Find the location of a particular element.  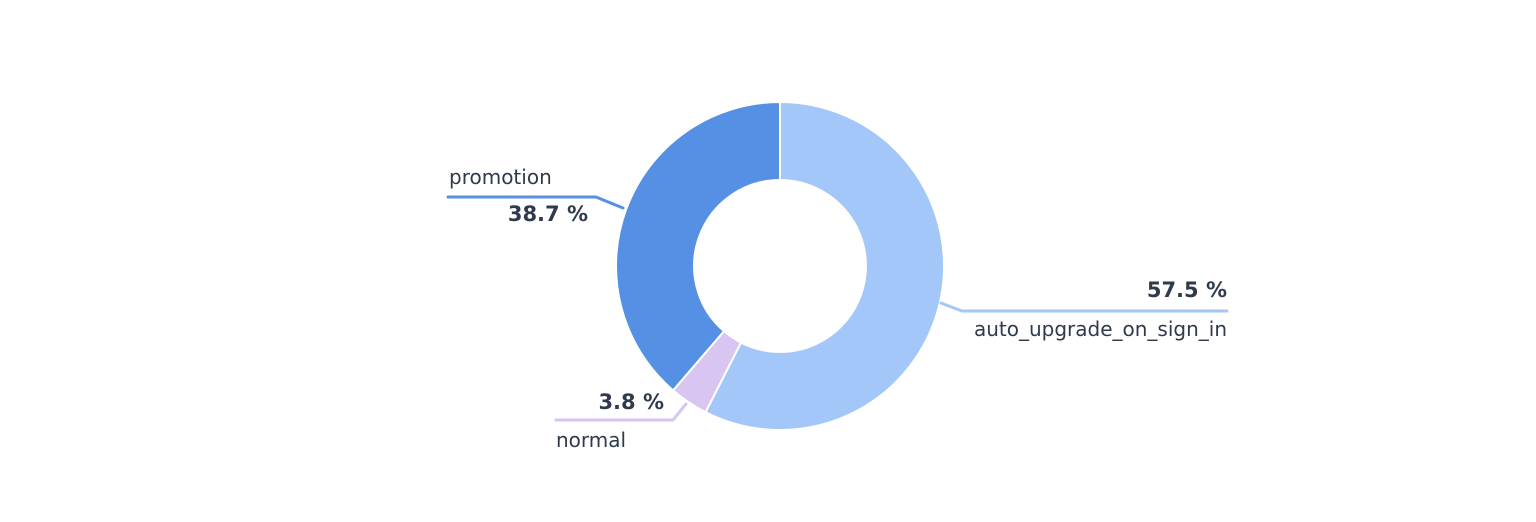

leader-line-auto-upgrade is located at coordinates (1084, 307).